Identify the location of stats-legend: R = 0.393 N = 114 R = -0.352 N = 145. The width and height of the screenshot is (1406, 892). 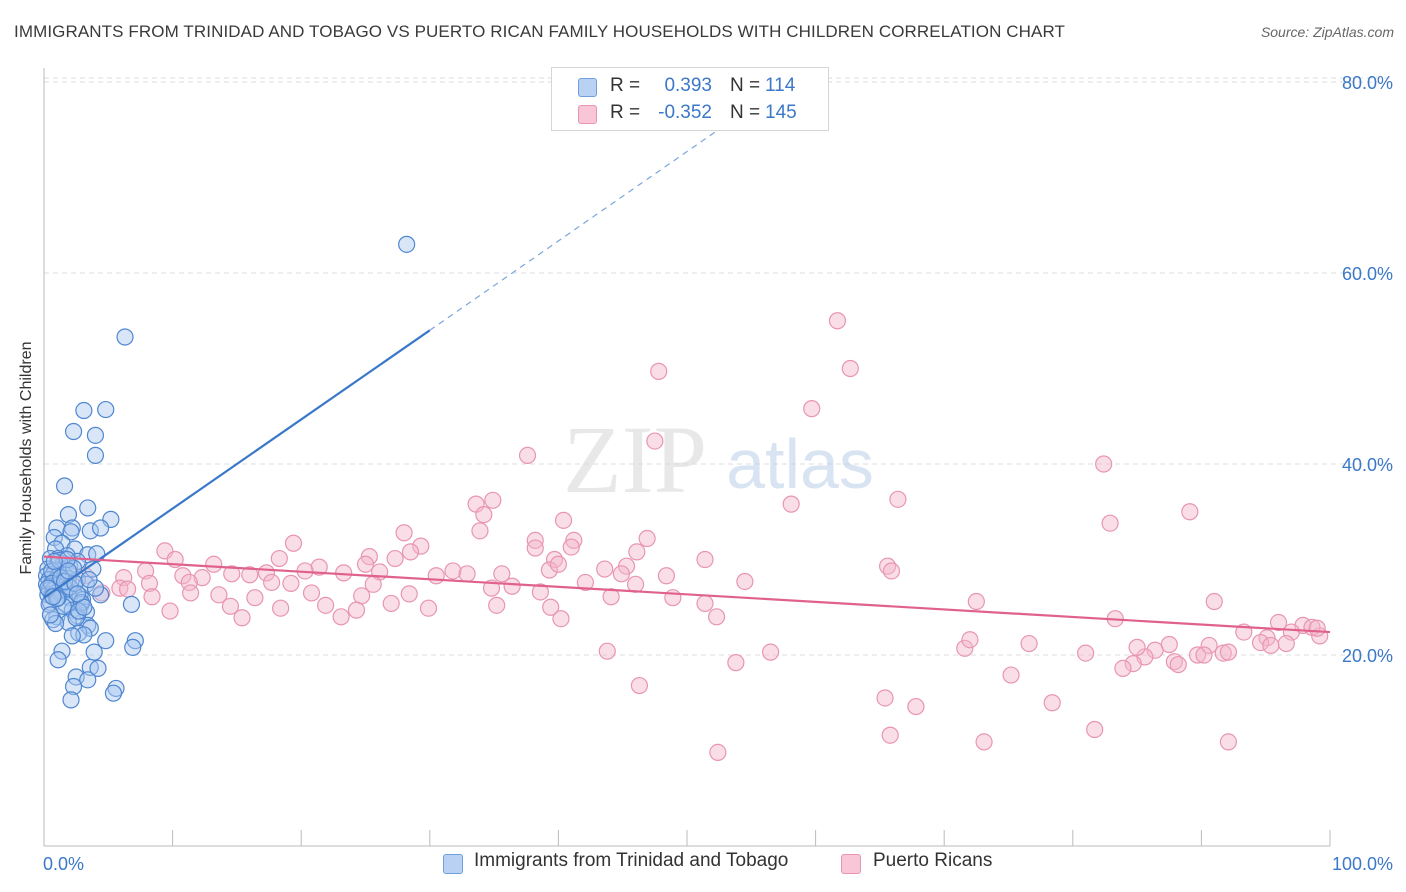
(690, 99).